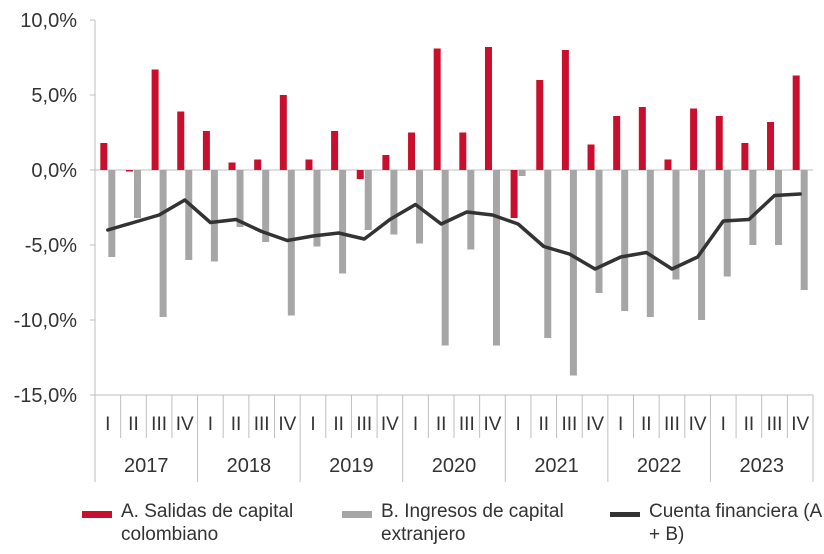 The image size is (824, 554). What do you see at coordinates (97, 514) in the screenshot?
I see `legend-swatch-salidas` at bounding box center [97, 514].